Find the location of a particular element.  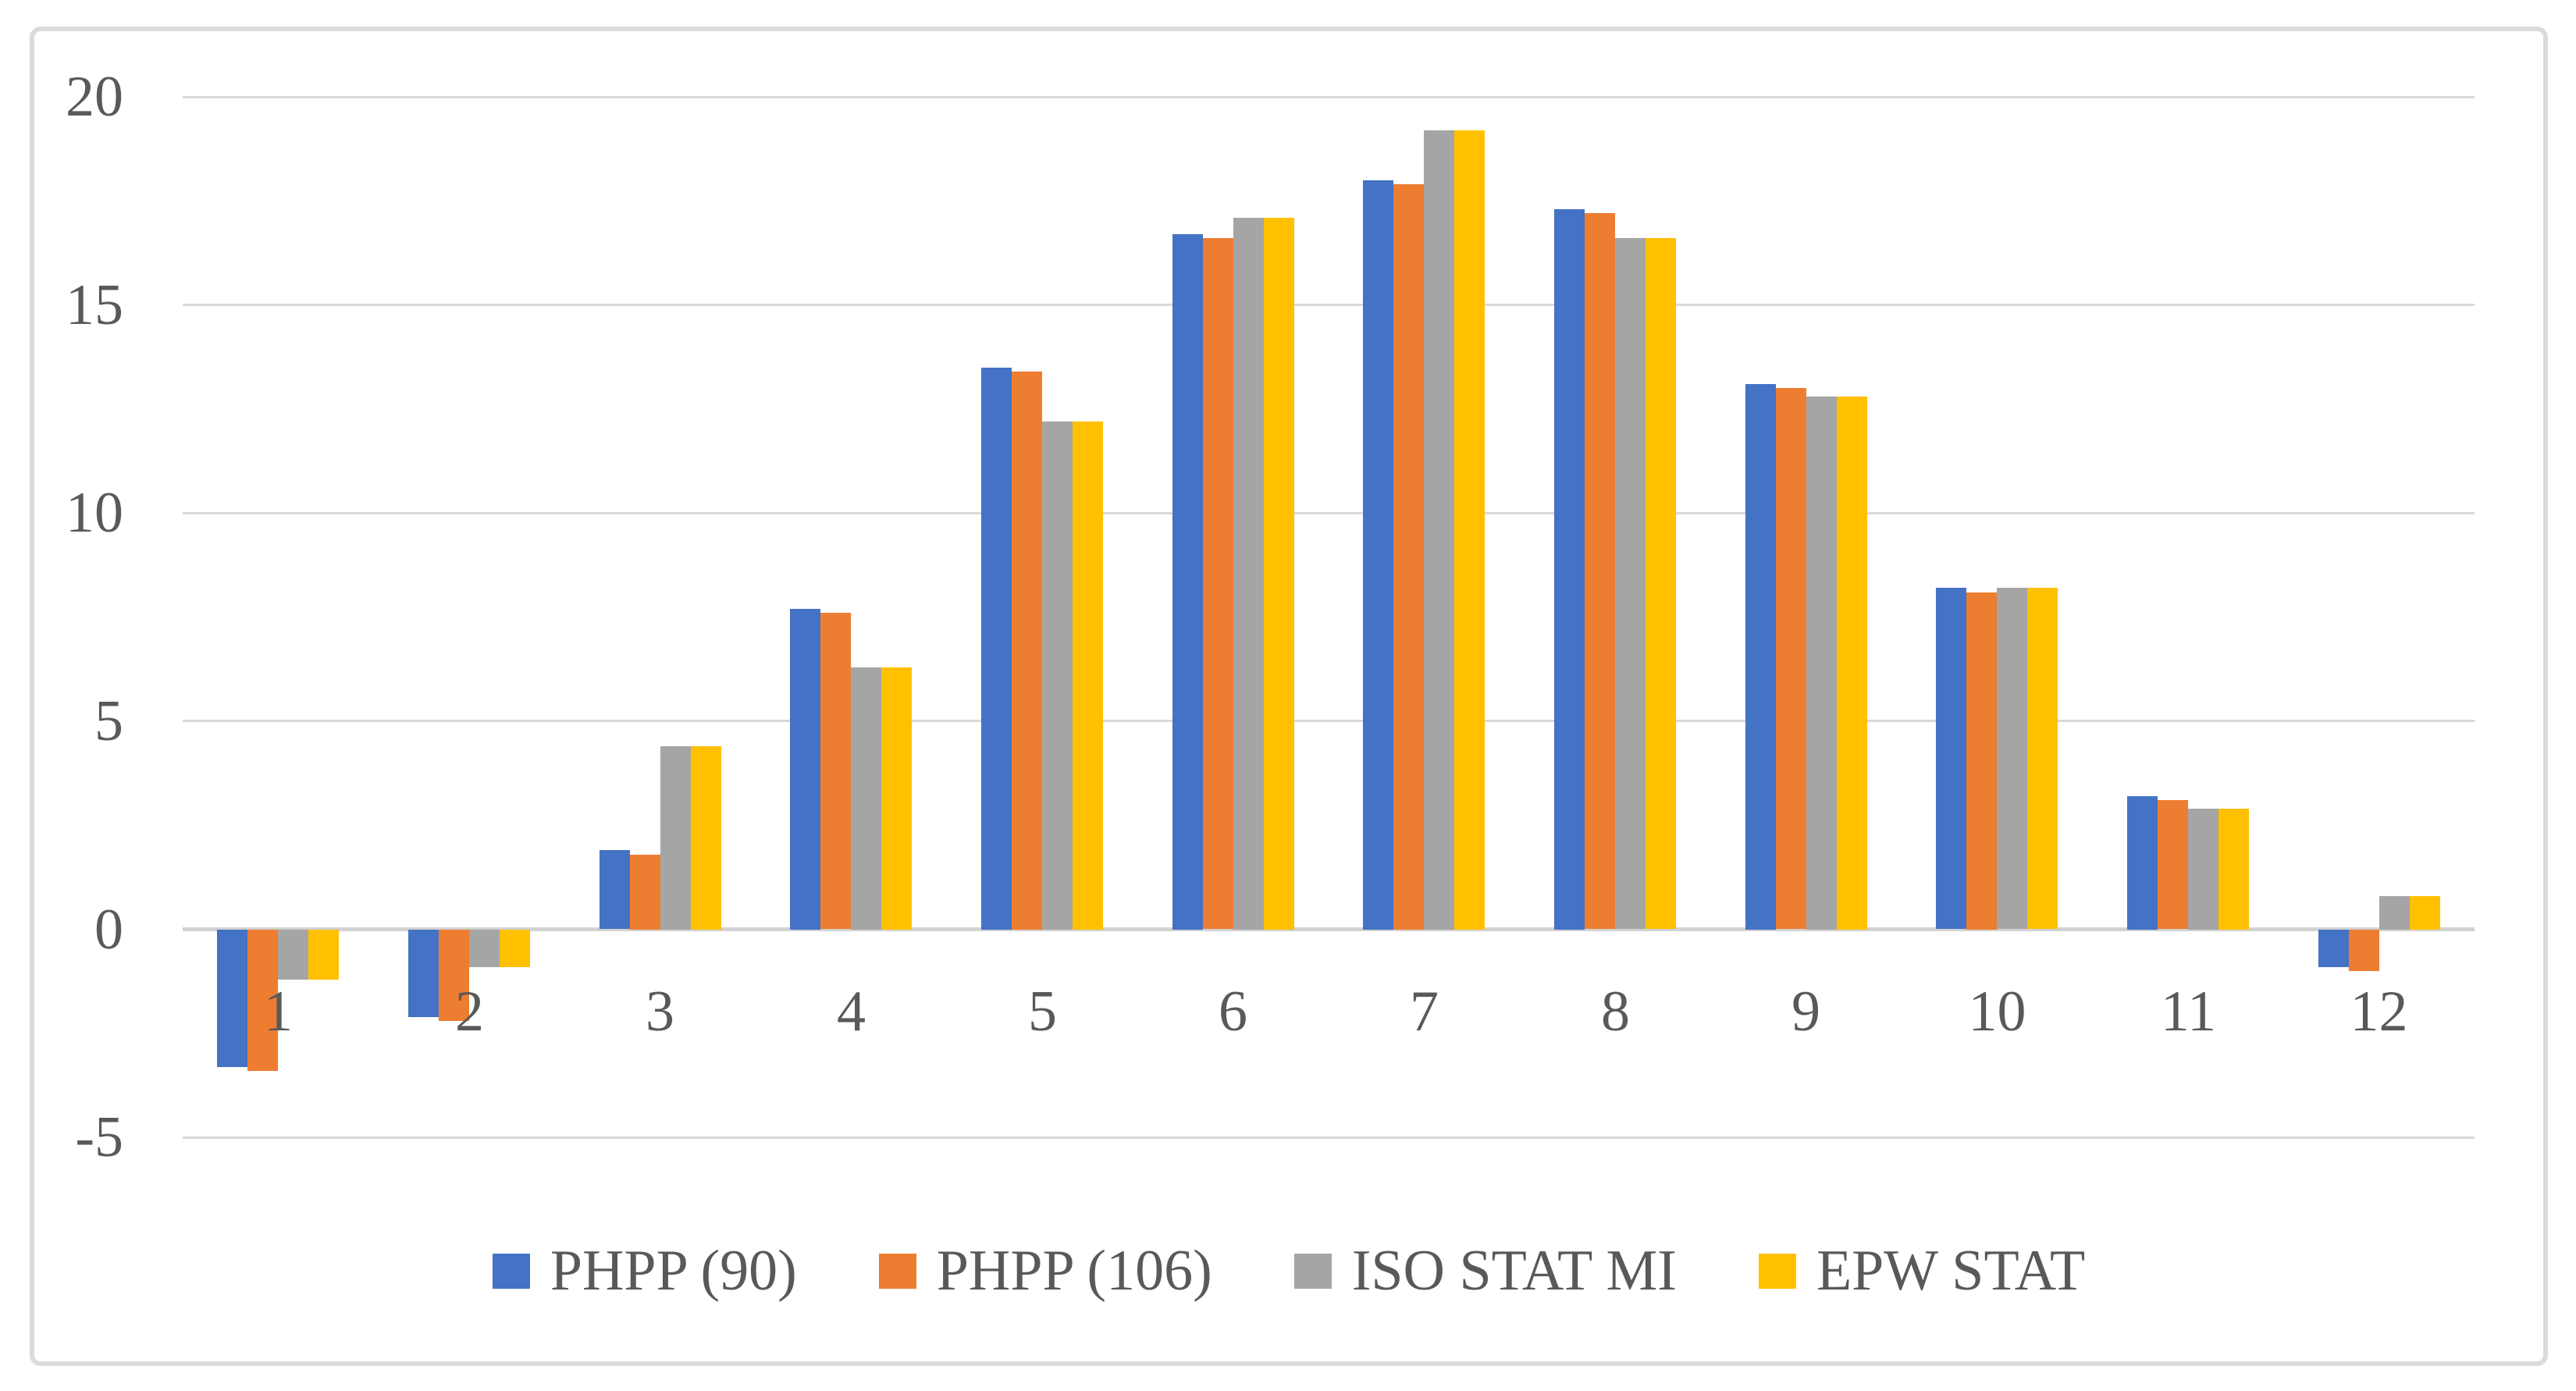

legend-item-epw-stat: EPW STAT is located at coordinates (1922, 1271).